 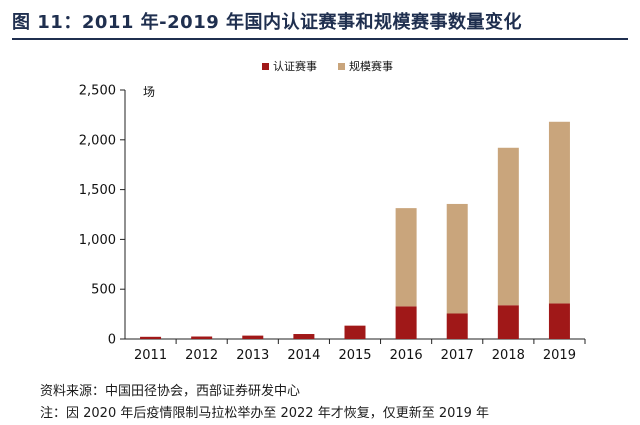 What do you see at coordinates (320, 39) in the screenshot?
I see `title-divider` at bounding box center [320, 39].